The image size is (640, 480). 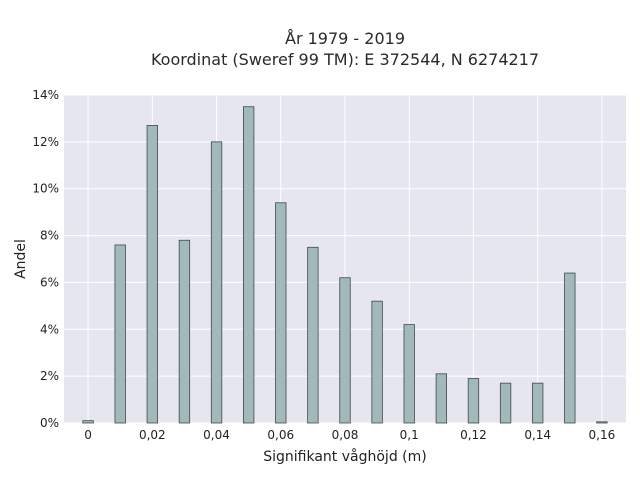 What do you see at coordinates (473, 435) in the screenshot?
I see `x-tick-label: 0,12` at bounding box center [473, 435].